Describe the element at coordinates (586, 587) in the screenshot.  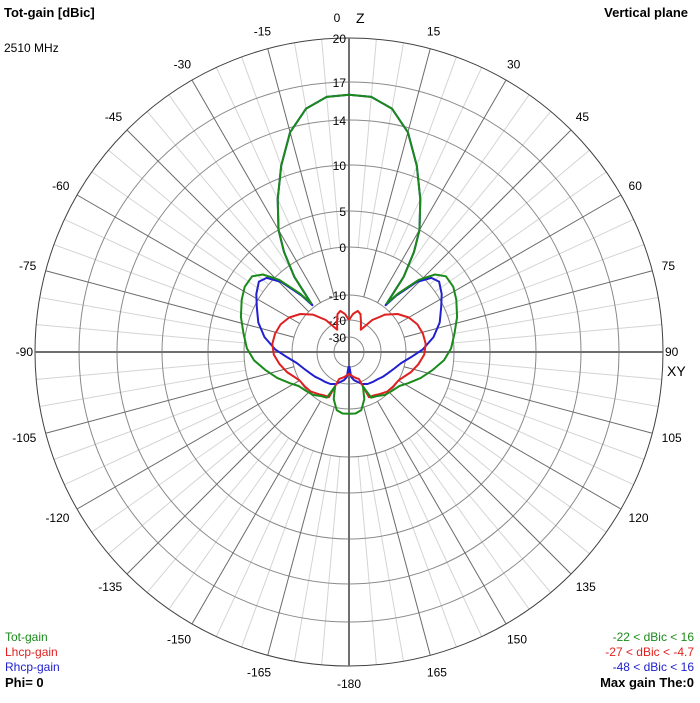
I see `svg-text: 135` at that location.